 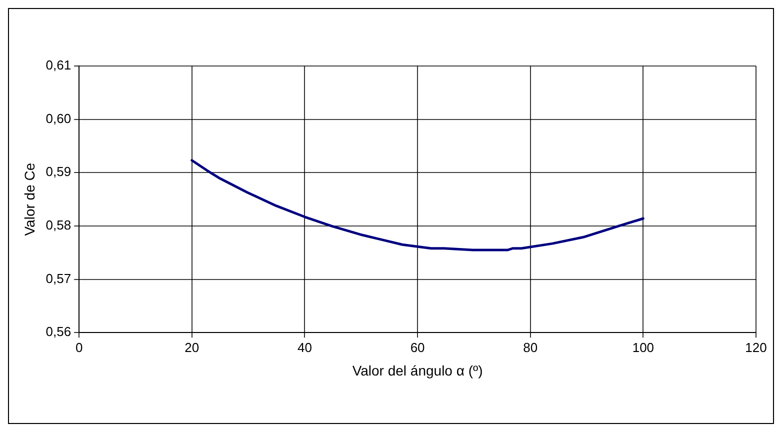 What do you see at coordinates (305, 347) in the screenshot?
I see `x-tick-label: 40` at bounding box center [305, 347].